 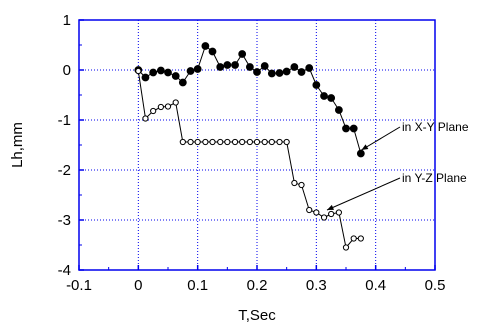 I want to click on annotation-label: in Y-Z Plane, so click(x=434, y=178).